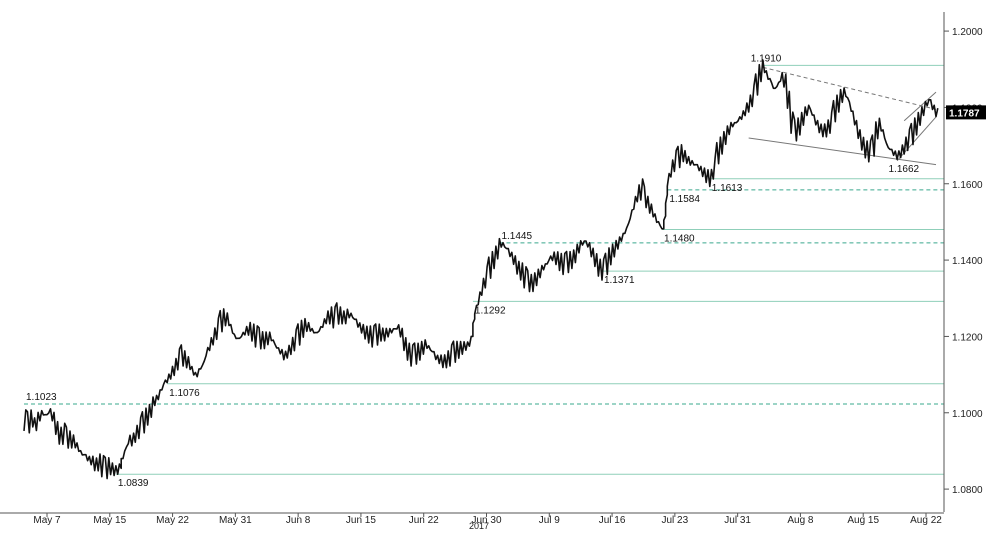  Describe the element at coordinates (550, 520) in the screenshot. I see `x-tick-label: Jul 9` at that location.